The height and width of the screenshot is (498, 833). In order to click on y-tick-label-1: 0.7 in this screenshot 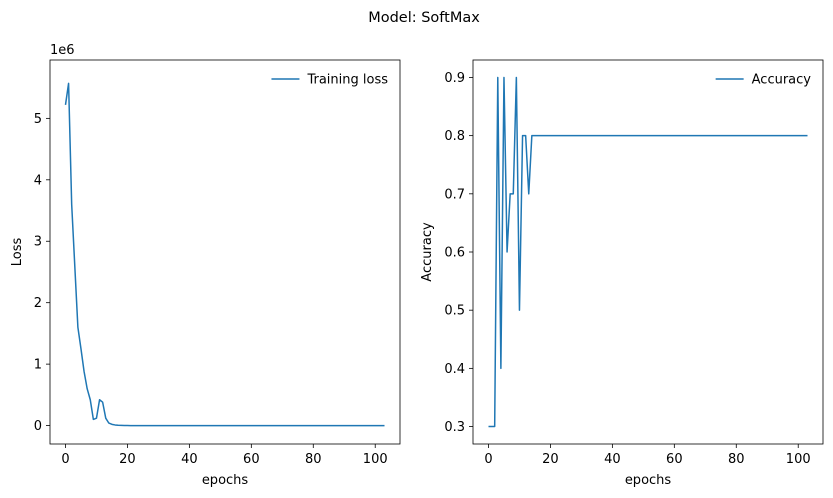, I will do `click(454, 194)`.